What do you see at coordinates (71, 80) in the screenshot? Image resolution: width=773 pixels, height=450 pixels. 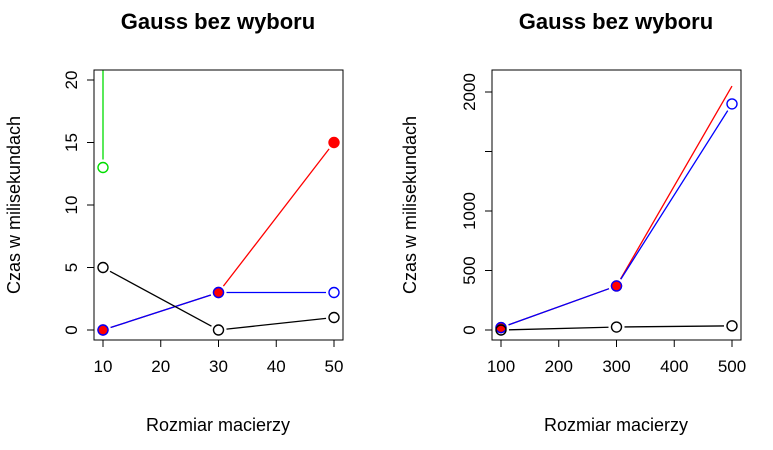 I see `y-tick-label: 20` at bounding box center [71, 80].